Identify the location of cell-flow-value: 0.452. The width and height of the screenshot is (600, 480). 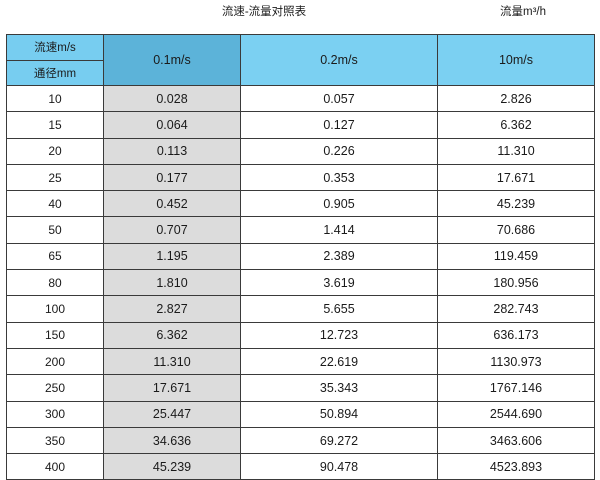
(172, 204).